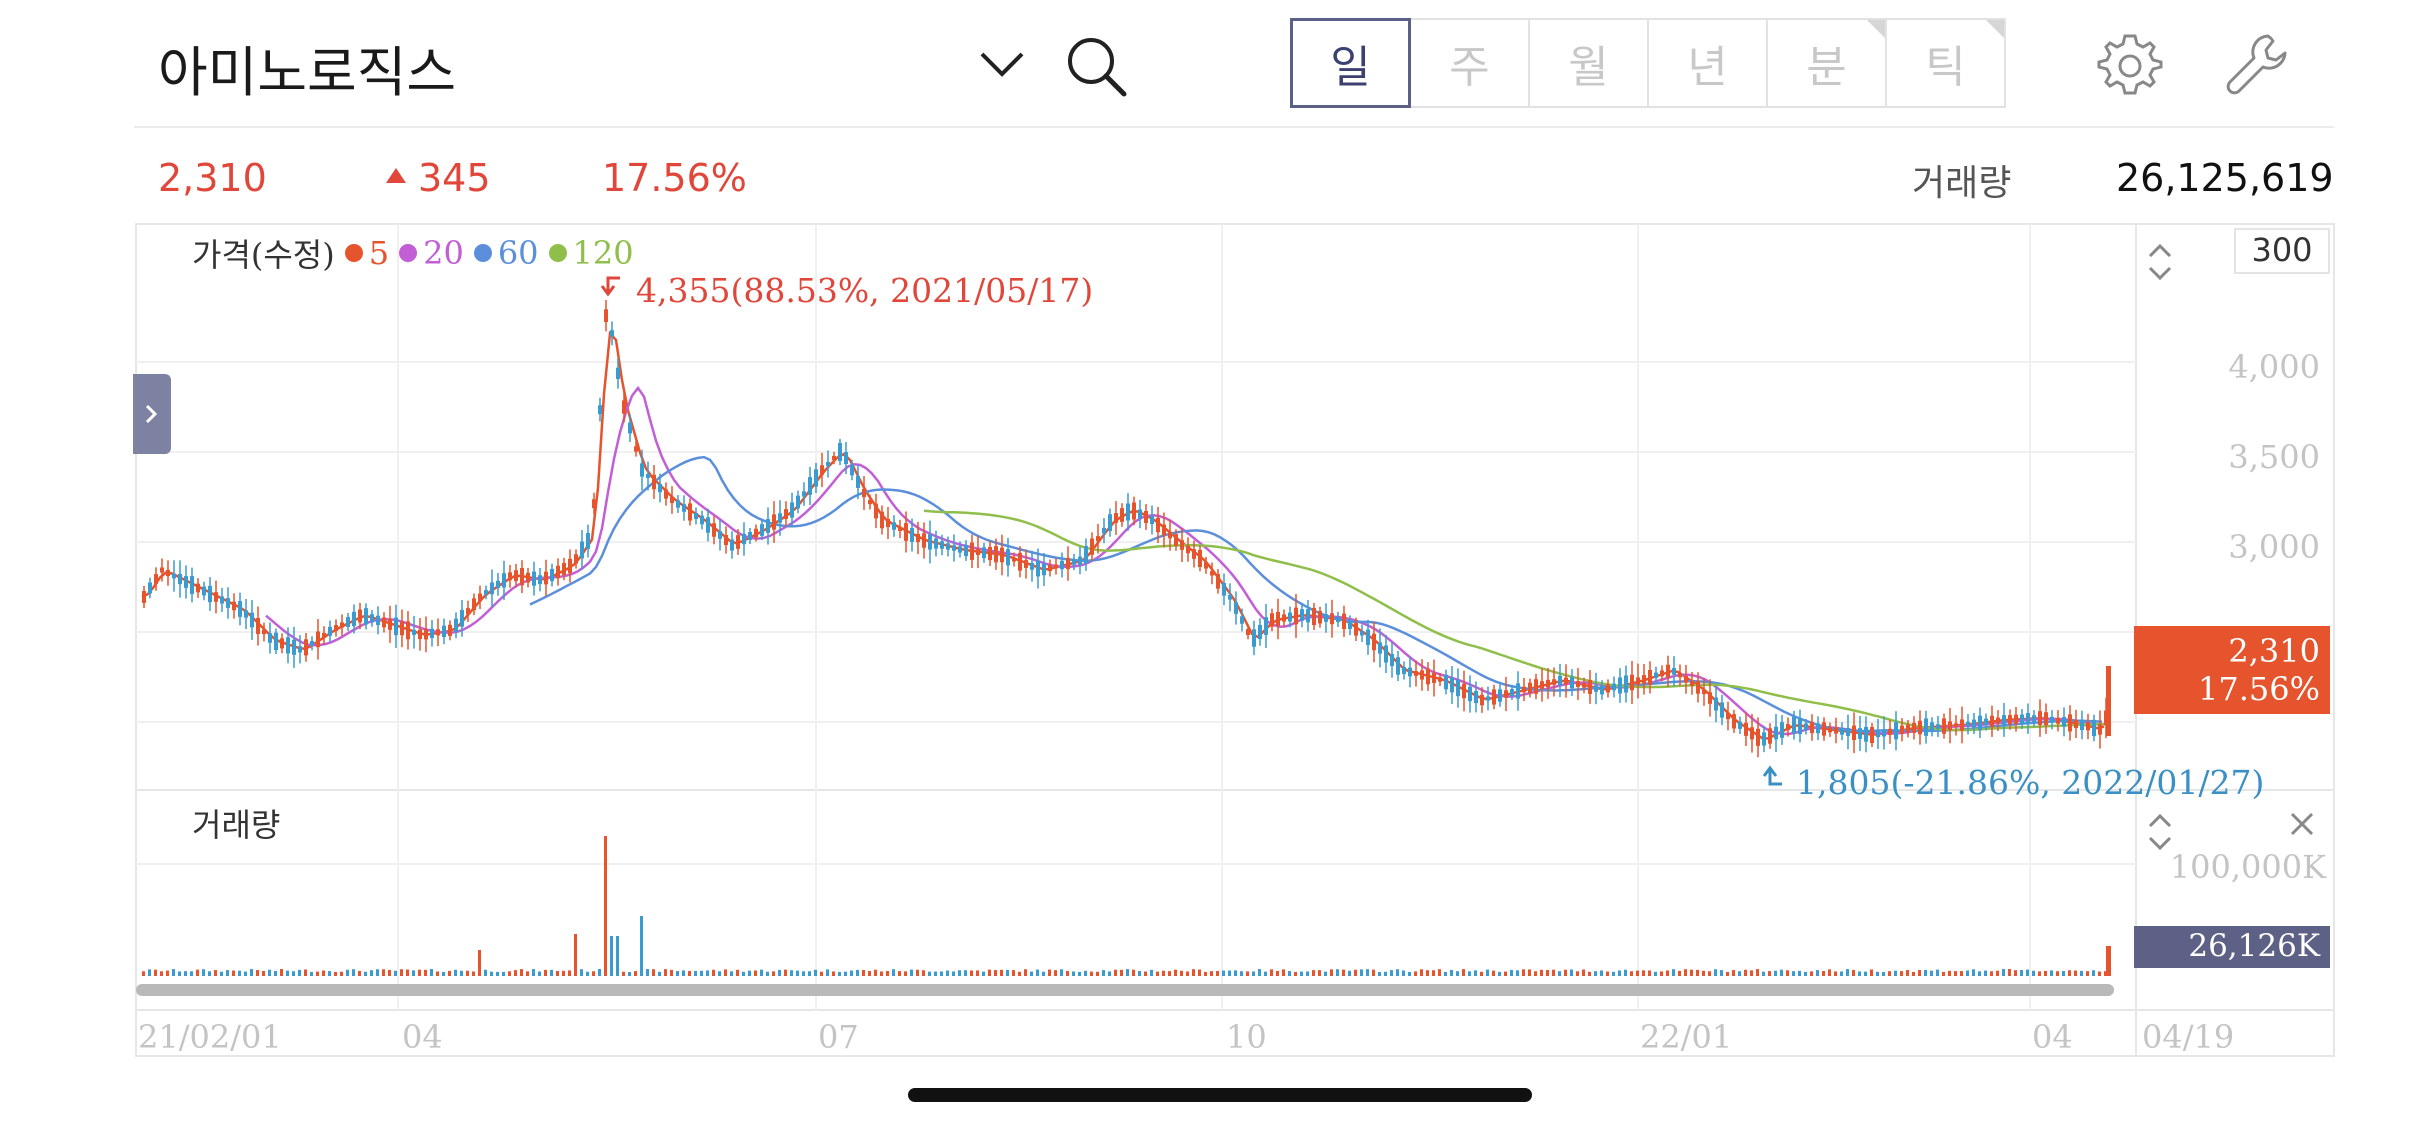 The image size is (2436, 1125). Describe the element at coordinates (1469, 63) in the screenshot. I see `tab-week: 주` at that location.